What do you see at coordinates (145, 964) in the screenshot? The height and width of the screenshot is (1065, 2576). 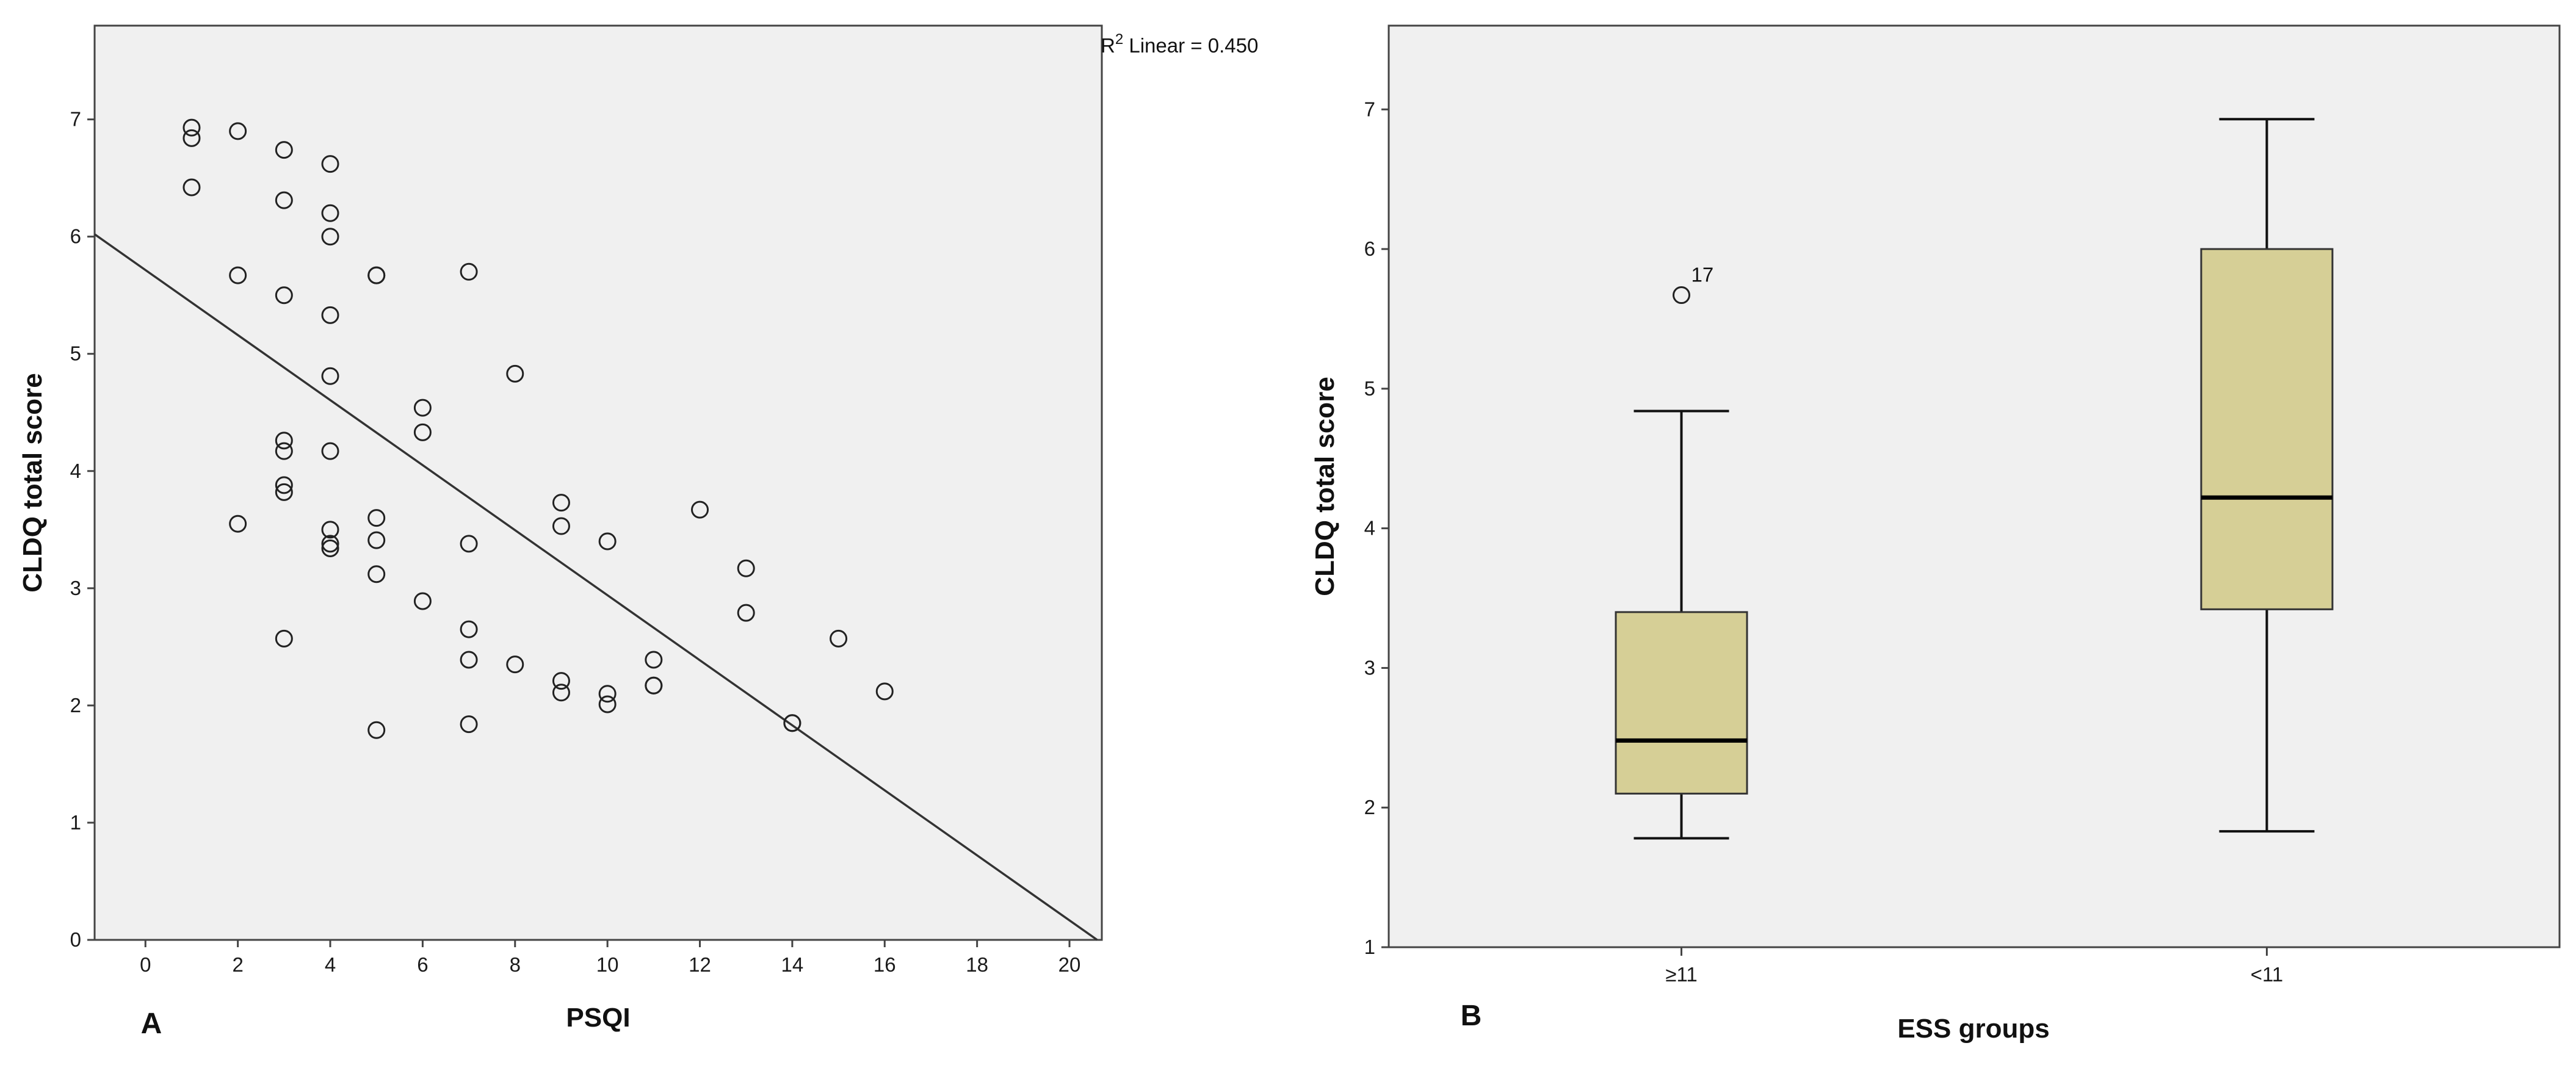 I see `x-tick-label: 0` at bounding box center [145, 964].